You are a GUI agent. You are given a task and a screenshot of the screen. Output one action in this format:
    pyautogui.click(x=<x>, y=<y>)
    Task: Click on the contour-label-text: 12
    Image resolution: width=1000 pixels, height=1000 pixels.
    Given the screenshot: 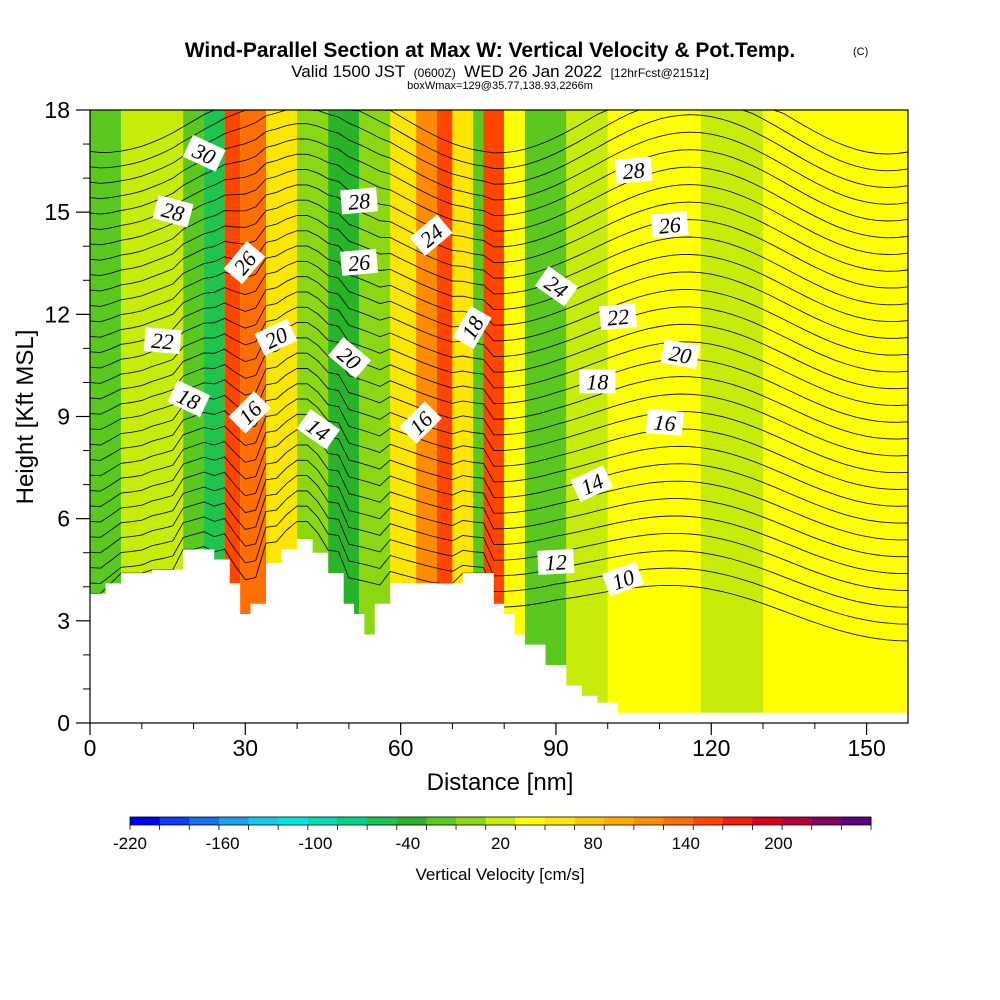 What is the action you would take?
    pyautogui.click(x=555, y=562)
    